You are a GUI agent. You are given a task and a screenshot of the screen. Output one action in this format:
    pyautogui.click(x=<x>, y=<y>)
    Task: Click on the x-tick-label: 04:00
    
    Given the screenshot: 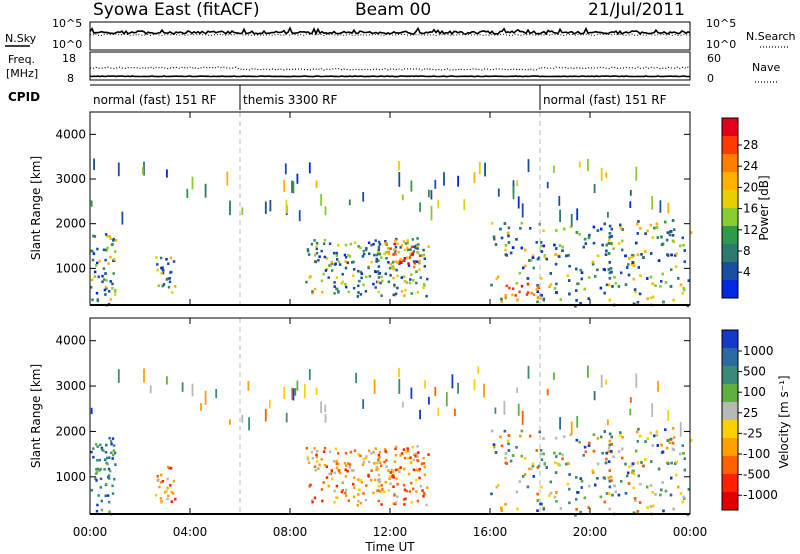 What is the action you would take?
    pyautogui.click(x=190, y=532)
    